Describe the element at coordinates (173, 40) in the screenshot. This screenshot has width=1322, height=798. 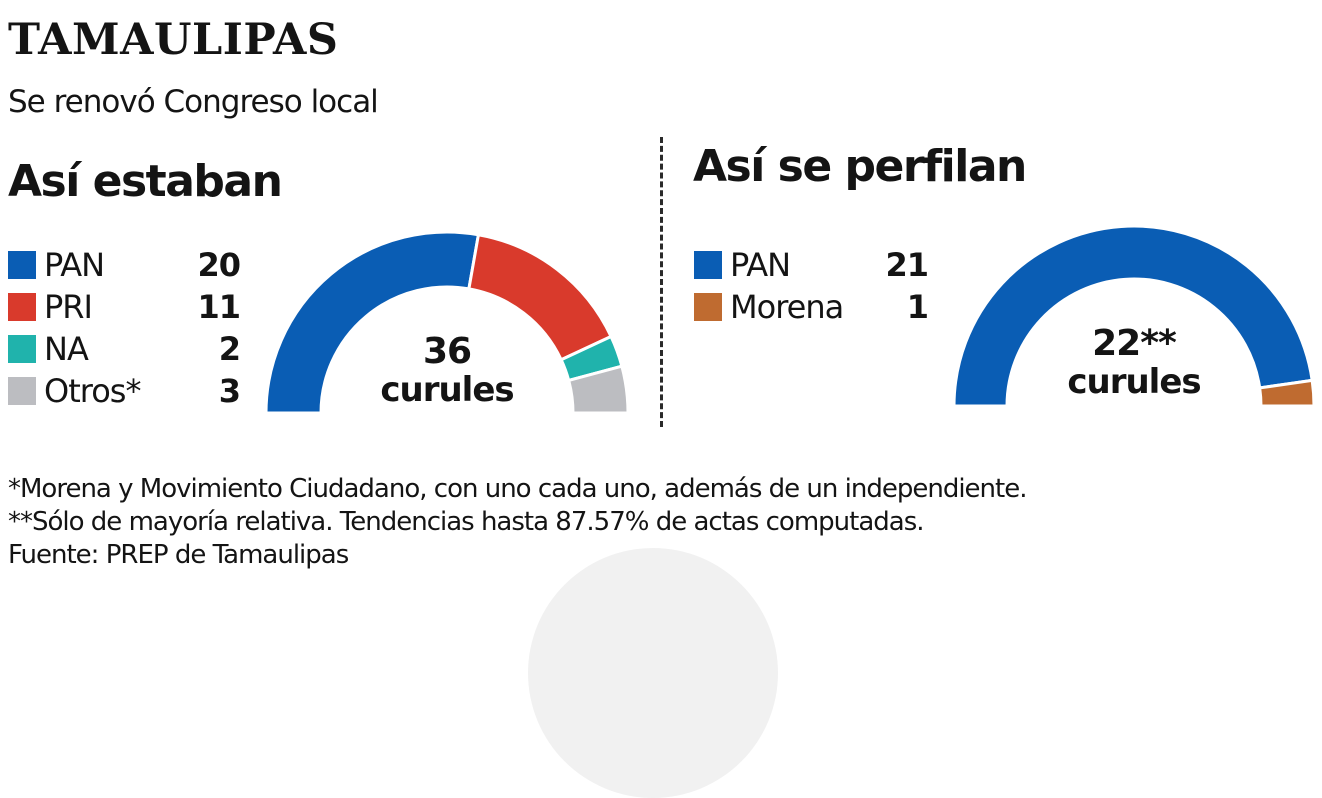
I see `page-title: TAMAULIPAS` at that location.